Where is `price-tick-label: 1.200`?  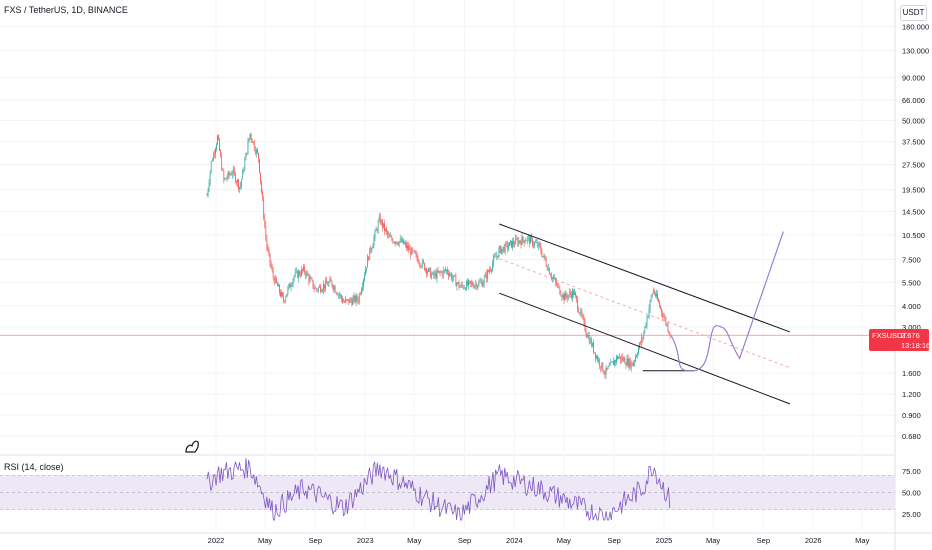
price-tick-label: 1.200 is located at coordinates (911, 394).